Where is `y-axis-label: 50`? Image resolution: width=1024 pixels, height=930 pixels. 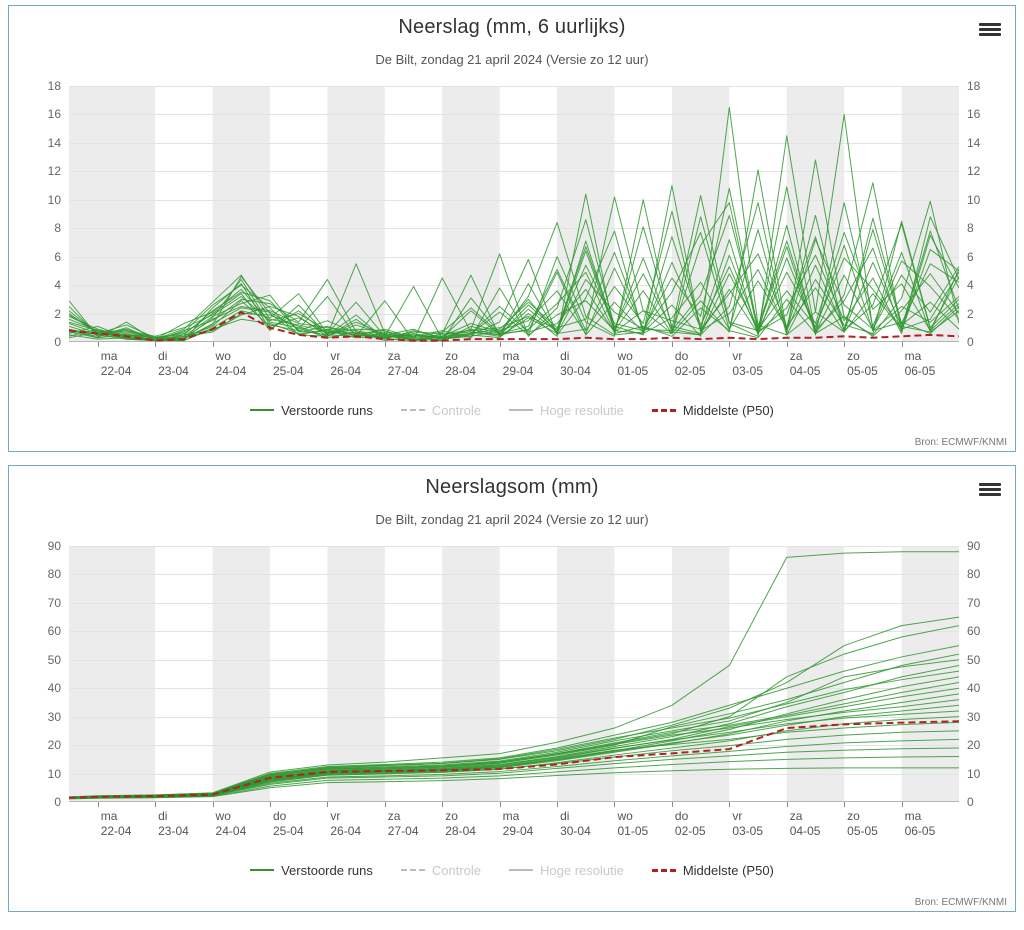
y-axis-label: 50 is located at coordinates (54, 659).